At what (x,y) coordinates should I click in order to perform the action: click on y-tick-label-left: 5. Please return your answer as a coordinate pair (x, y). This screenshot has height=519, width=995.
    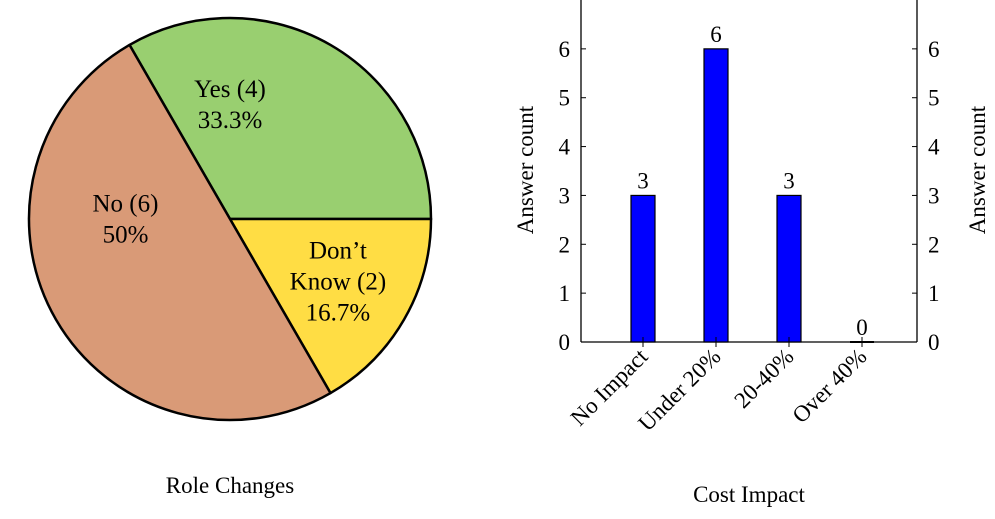
    Looking at the image, I should click on (565, 98).